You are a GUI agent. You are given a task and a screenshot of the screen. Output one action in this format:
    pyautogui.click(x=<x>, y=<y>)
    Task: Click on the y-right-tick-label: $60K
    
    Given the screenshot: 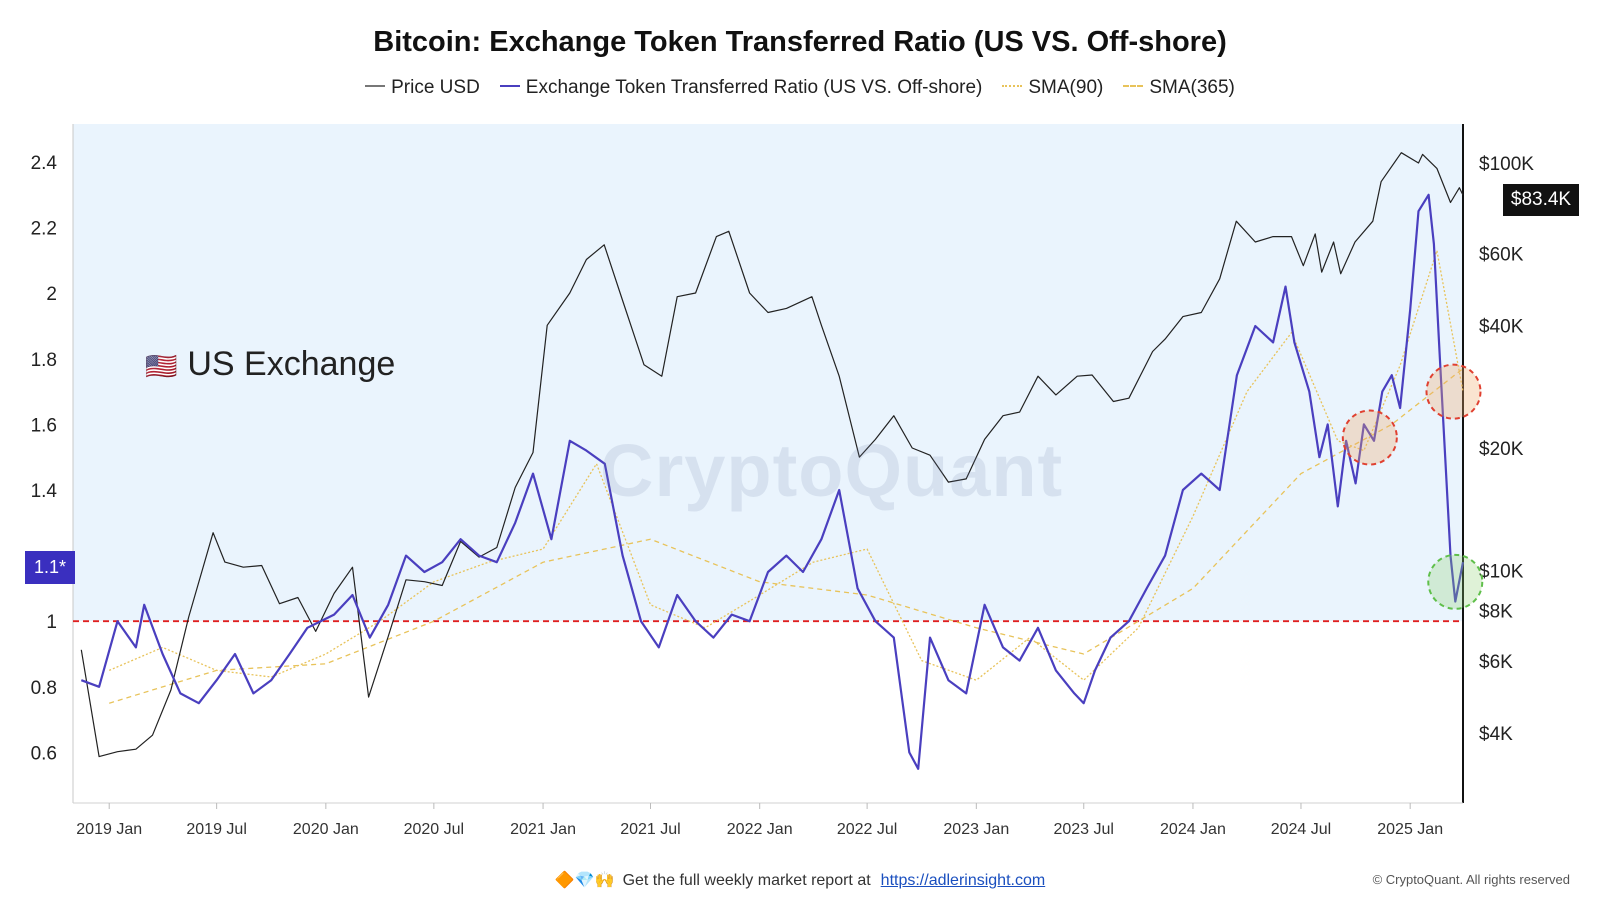 What is the action you would take?
    pyautogui.click(x=1501, y=254)
    